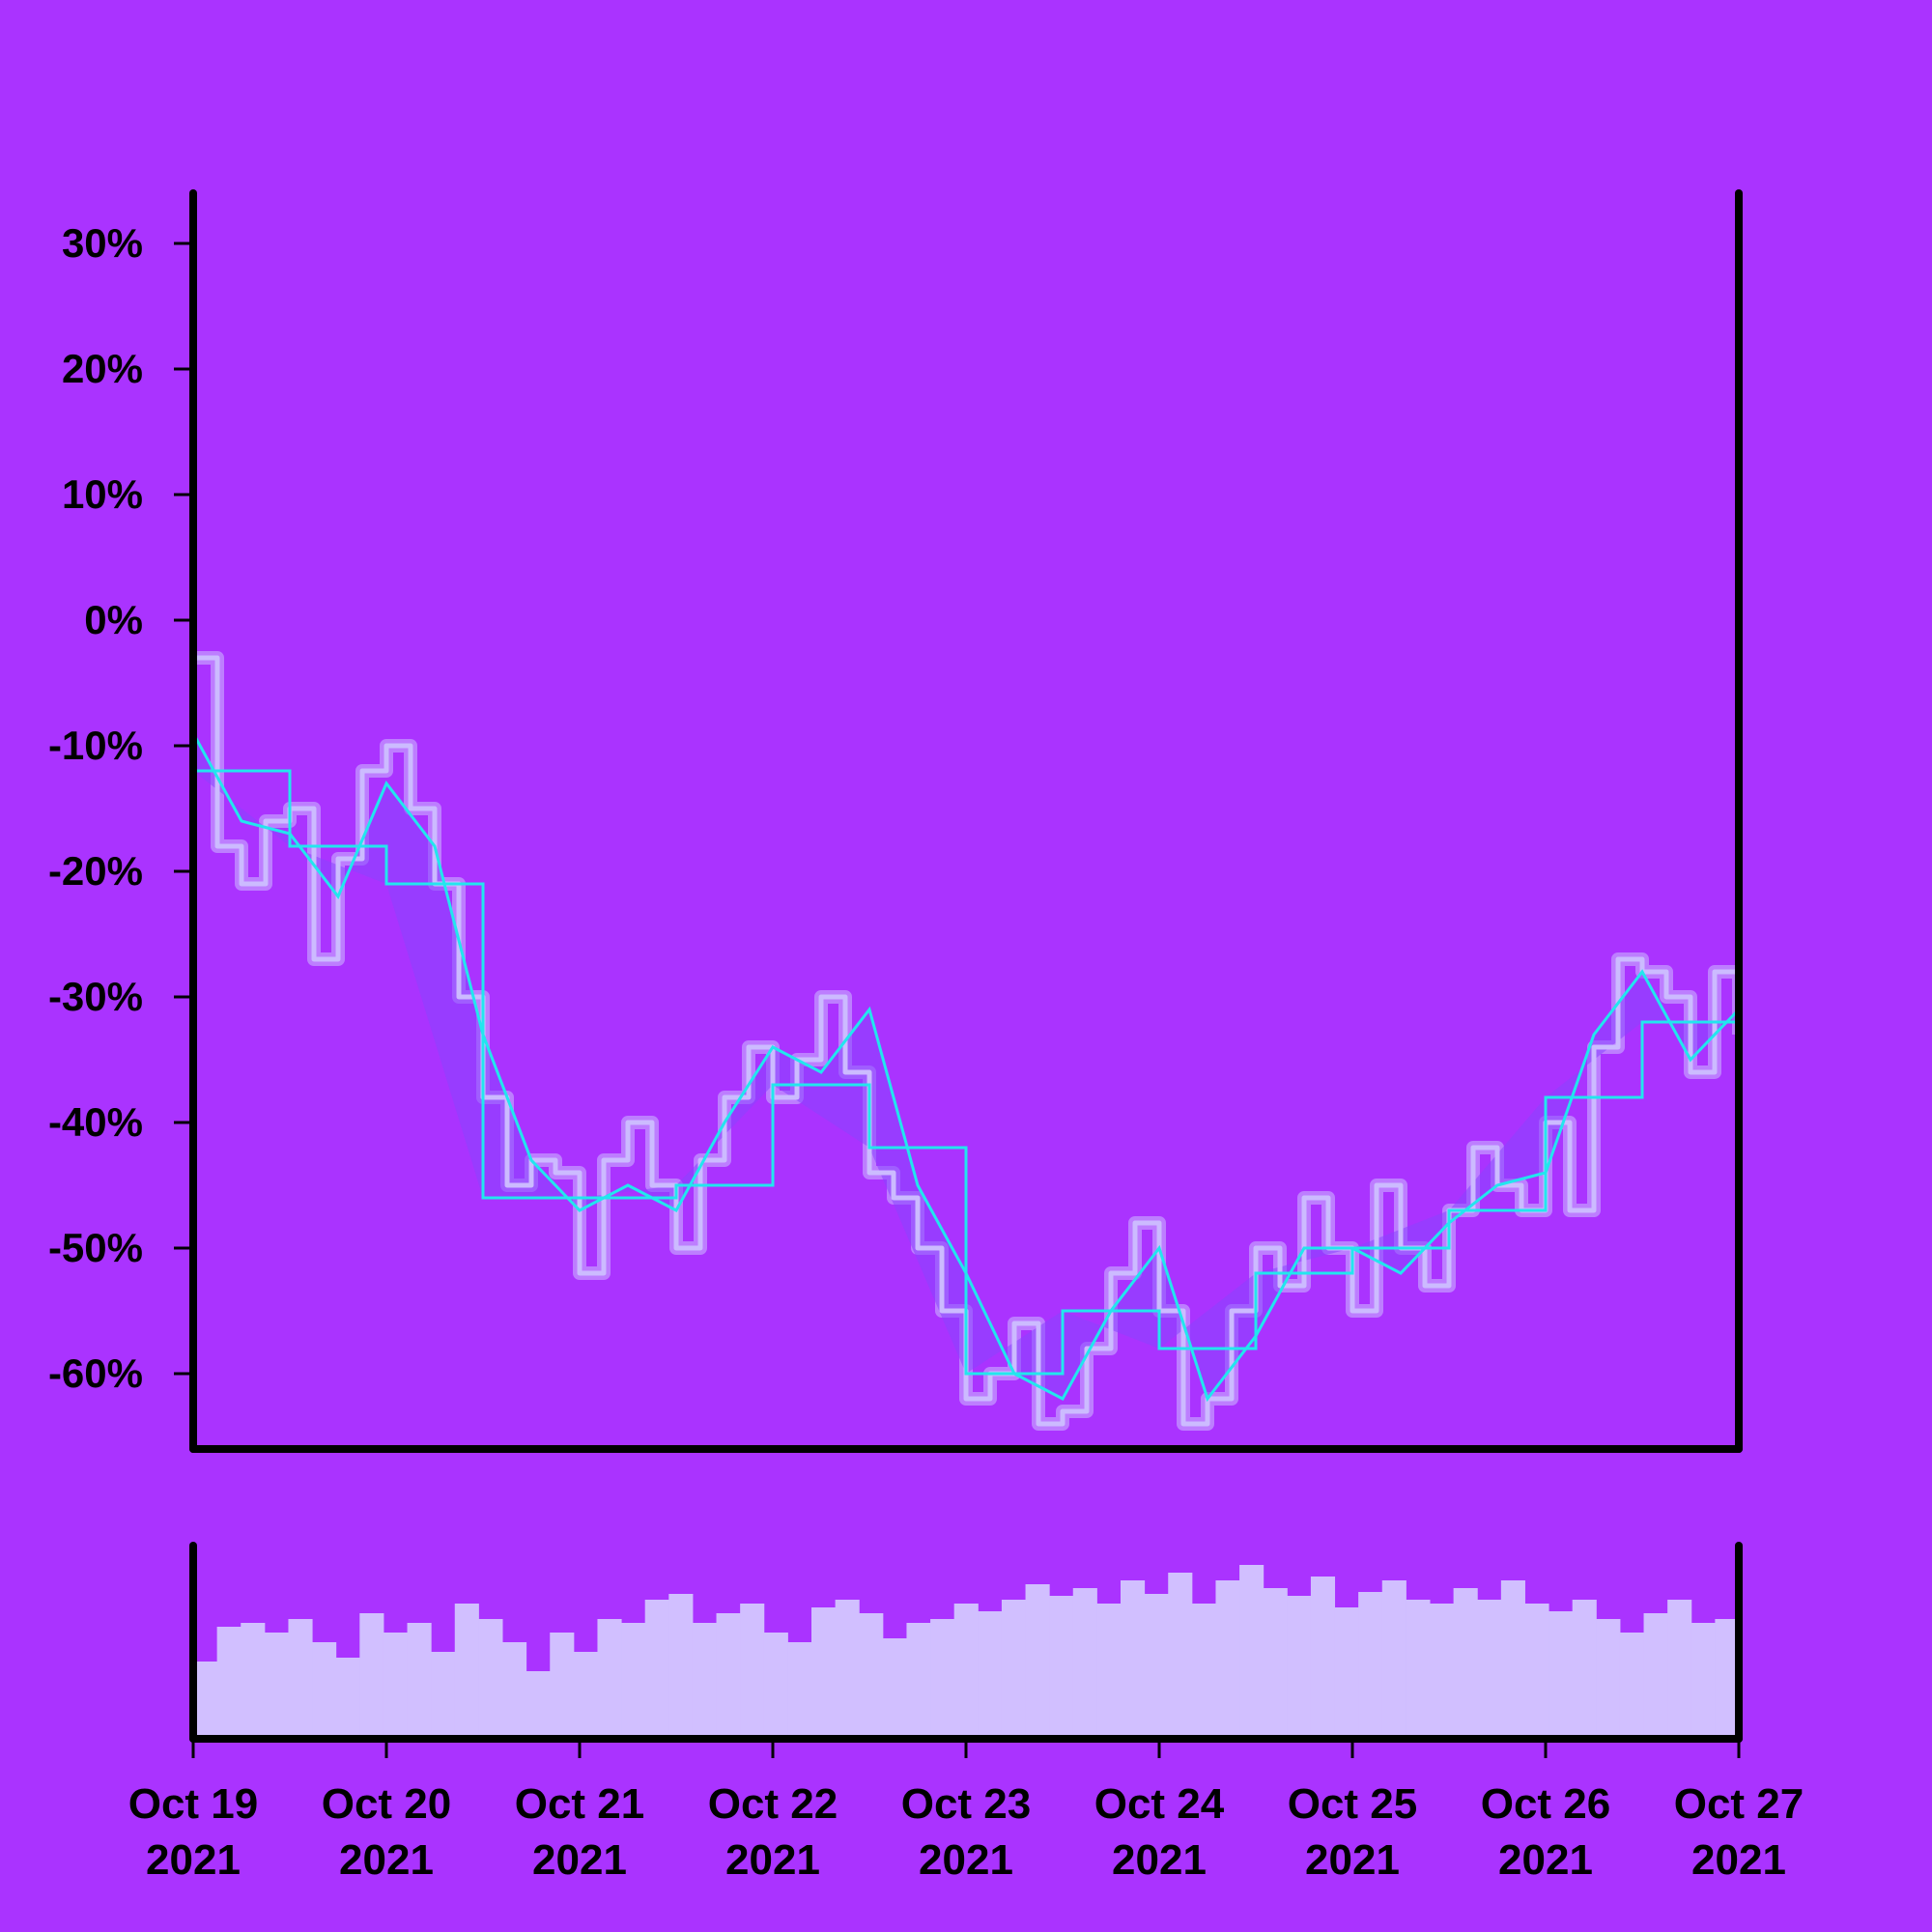 The height and width of the screenshot is (1932, 1932). What do you see at coordinates (1546, 1804) in the screenshot?
I see `x-tick-label-date: Oct 26` at bounding box center [1546, 1804].